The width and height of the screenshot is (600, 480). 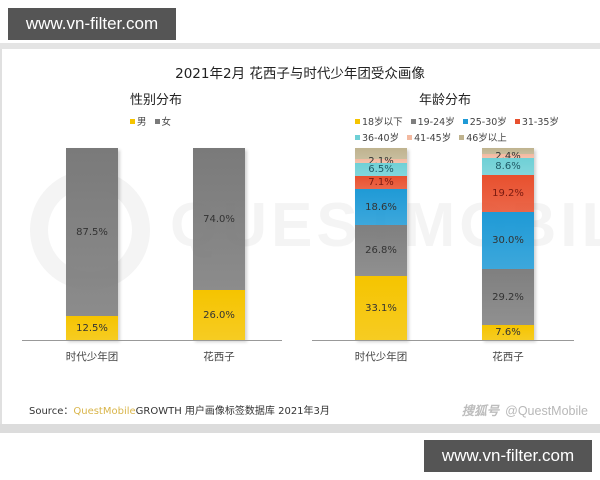 I want to click on gender-x-axis, so click(x=152, y=340).